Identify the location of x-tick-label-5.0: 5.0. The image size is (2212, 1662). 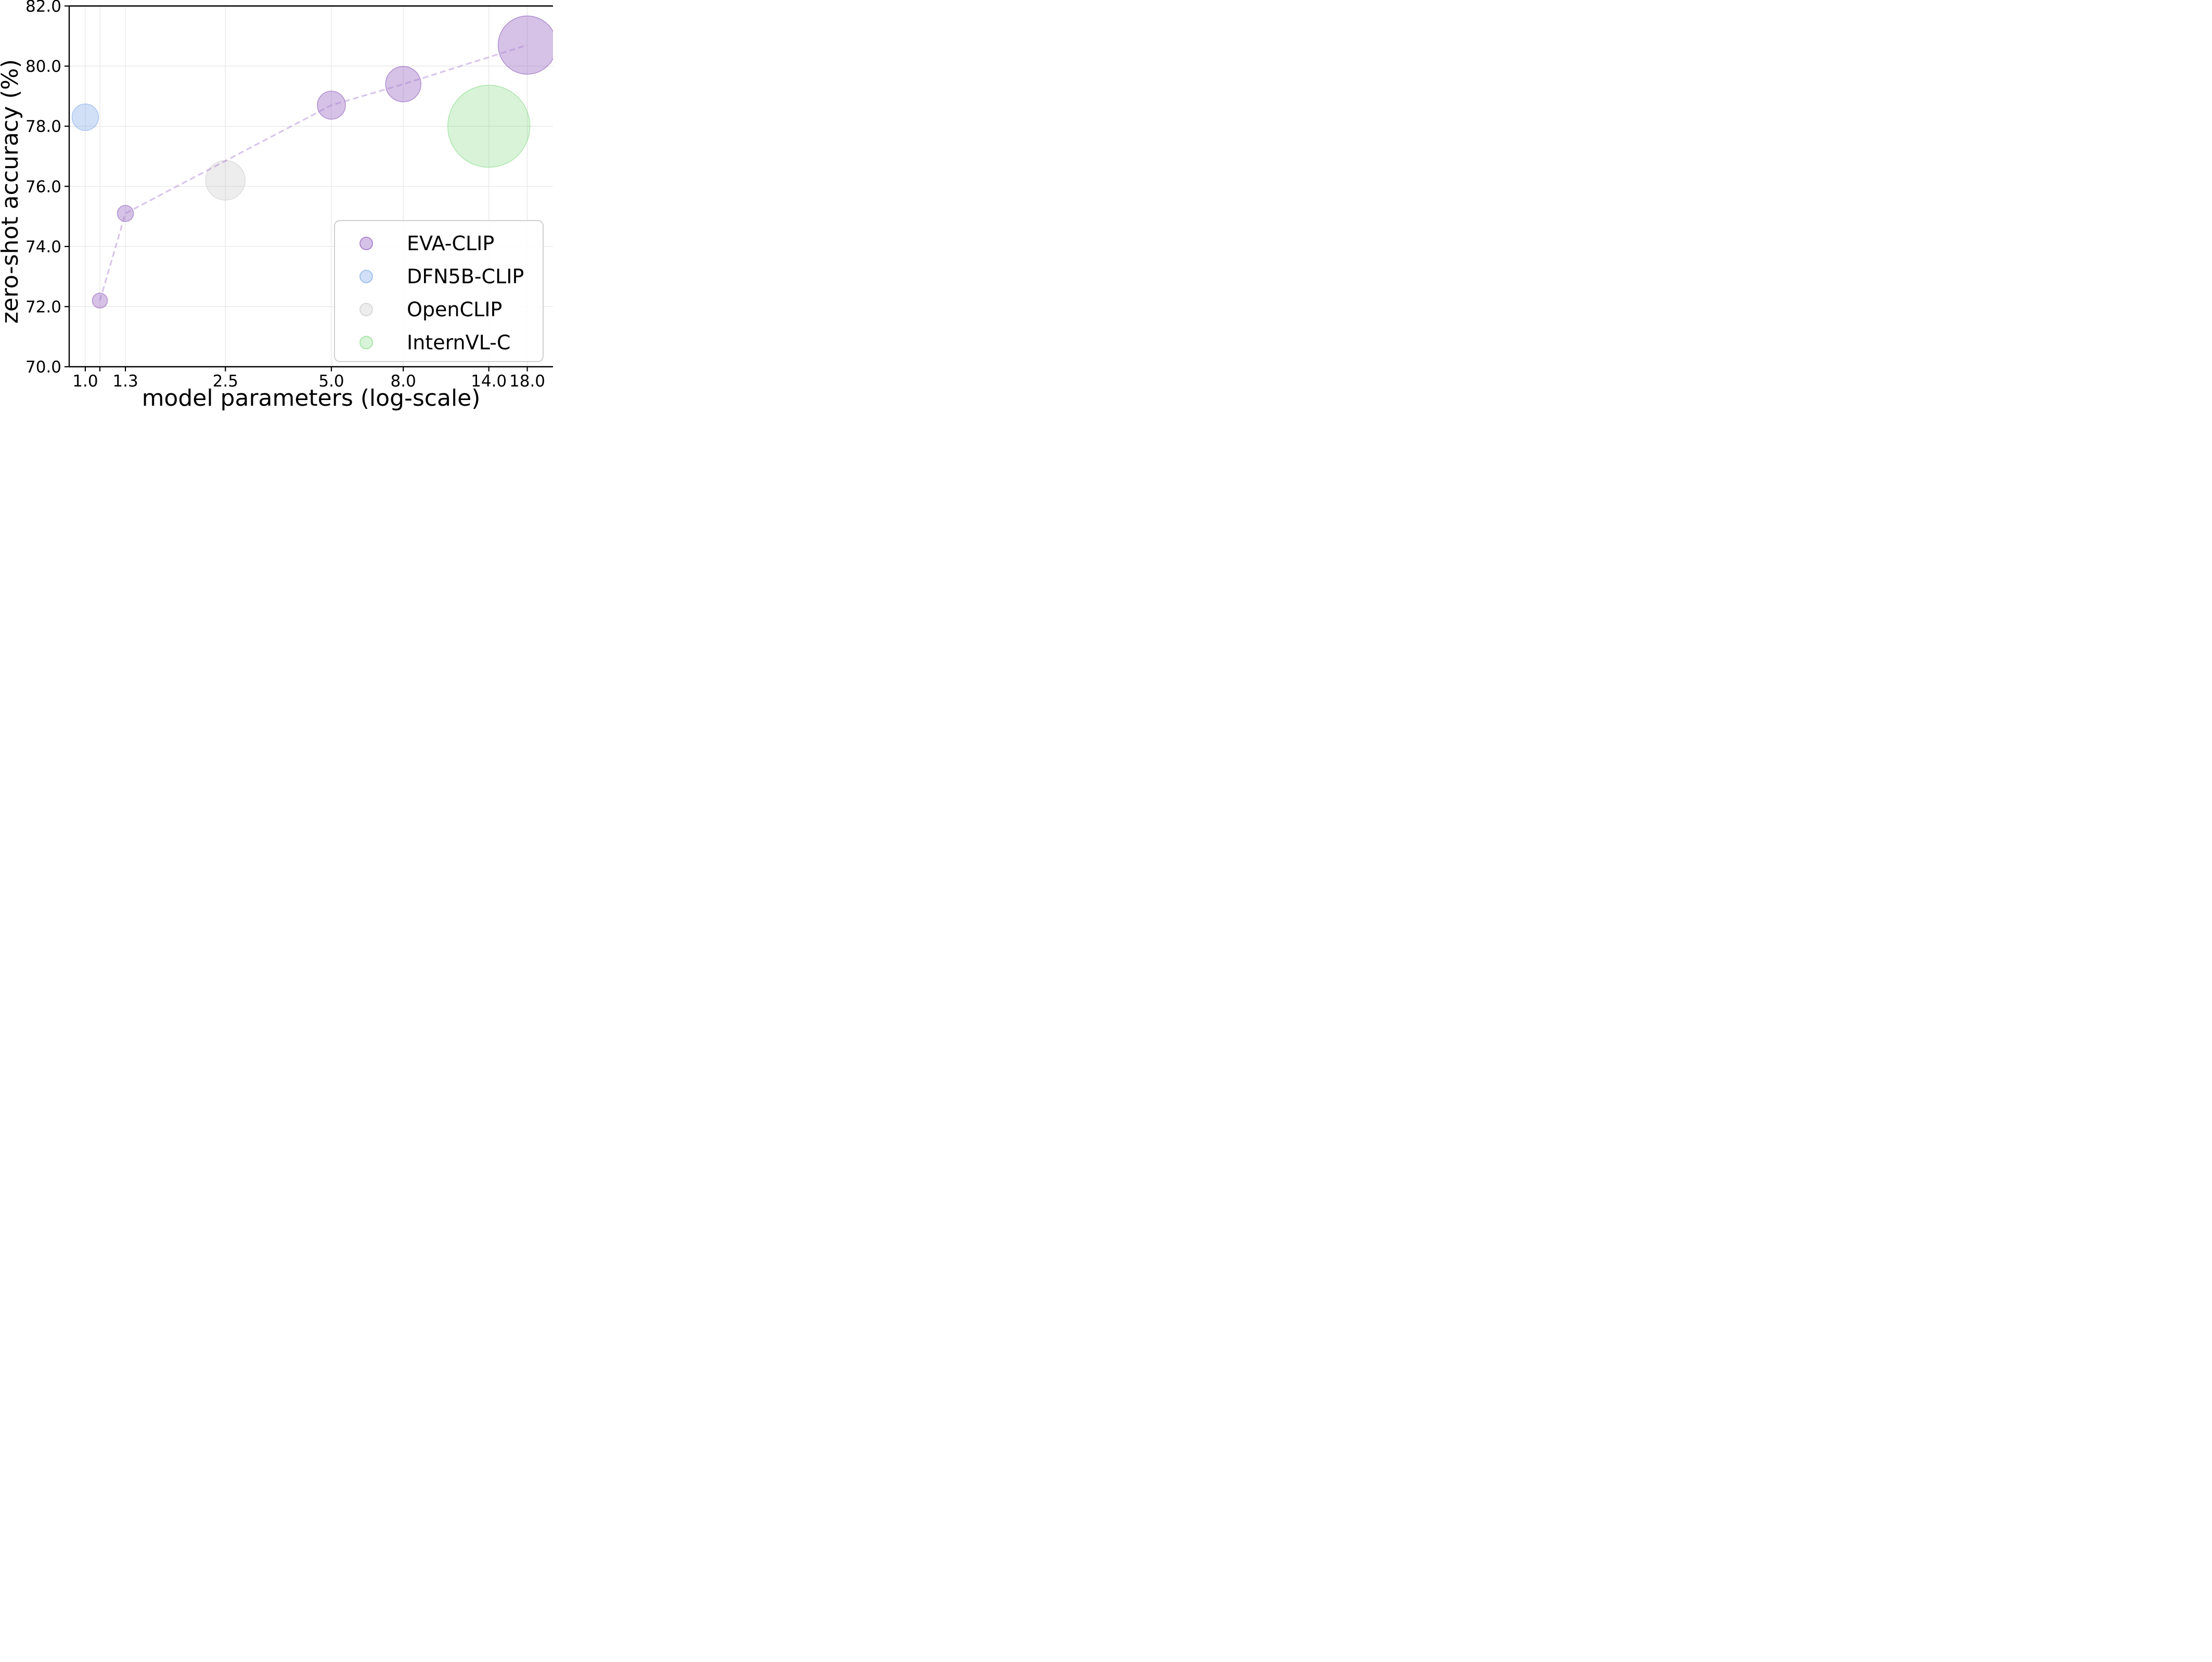
(331, 382).